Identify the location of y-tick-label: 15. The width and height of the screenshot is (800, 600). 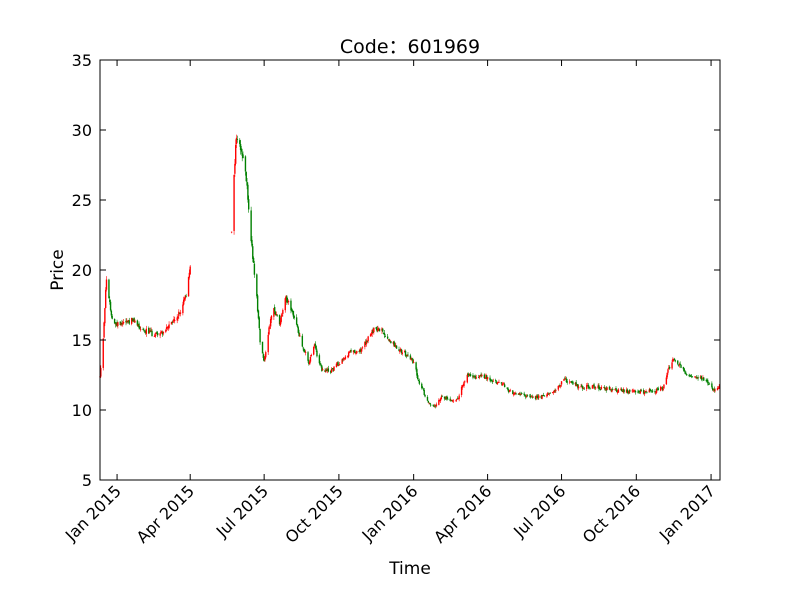
(82, 340).